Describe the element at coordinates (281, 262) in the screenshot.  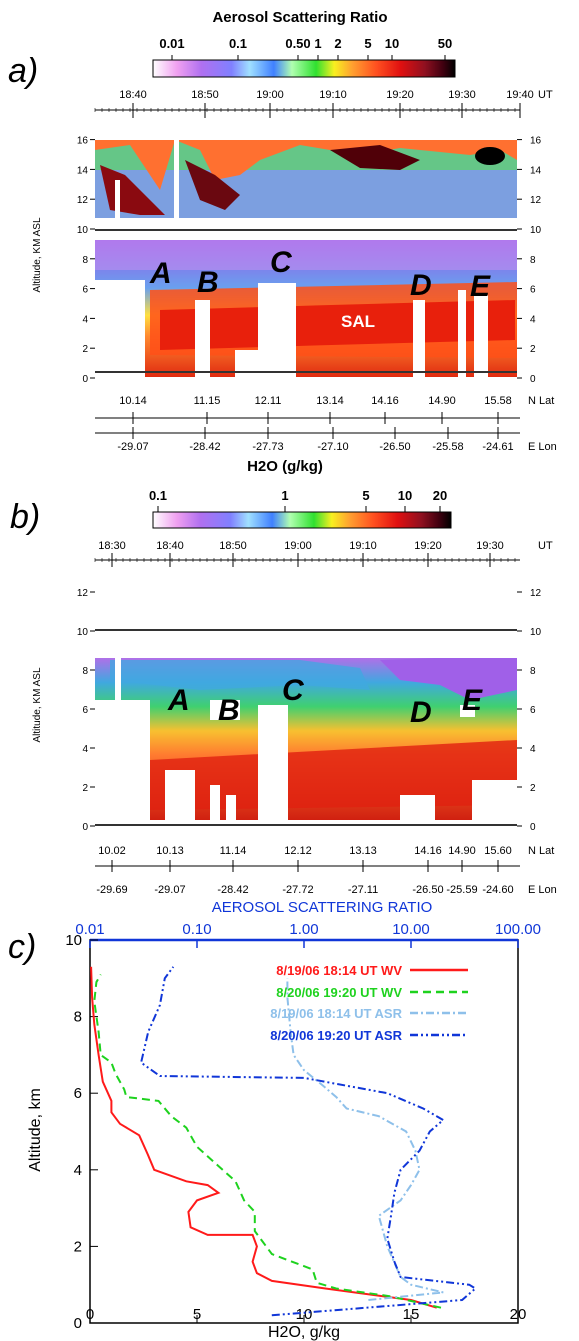
I see `marker-C: C` at that location.